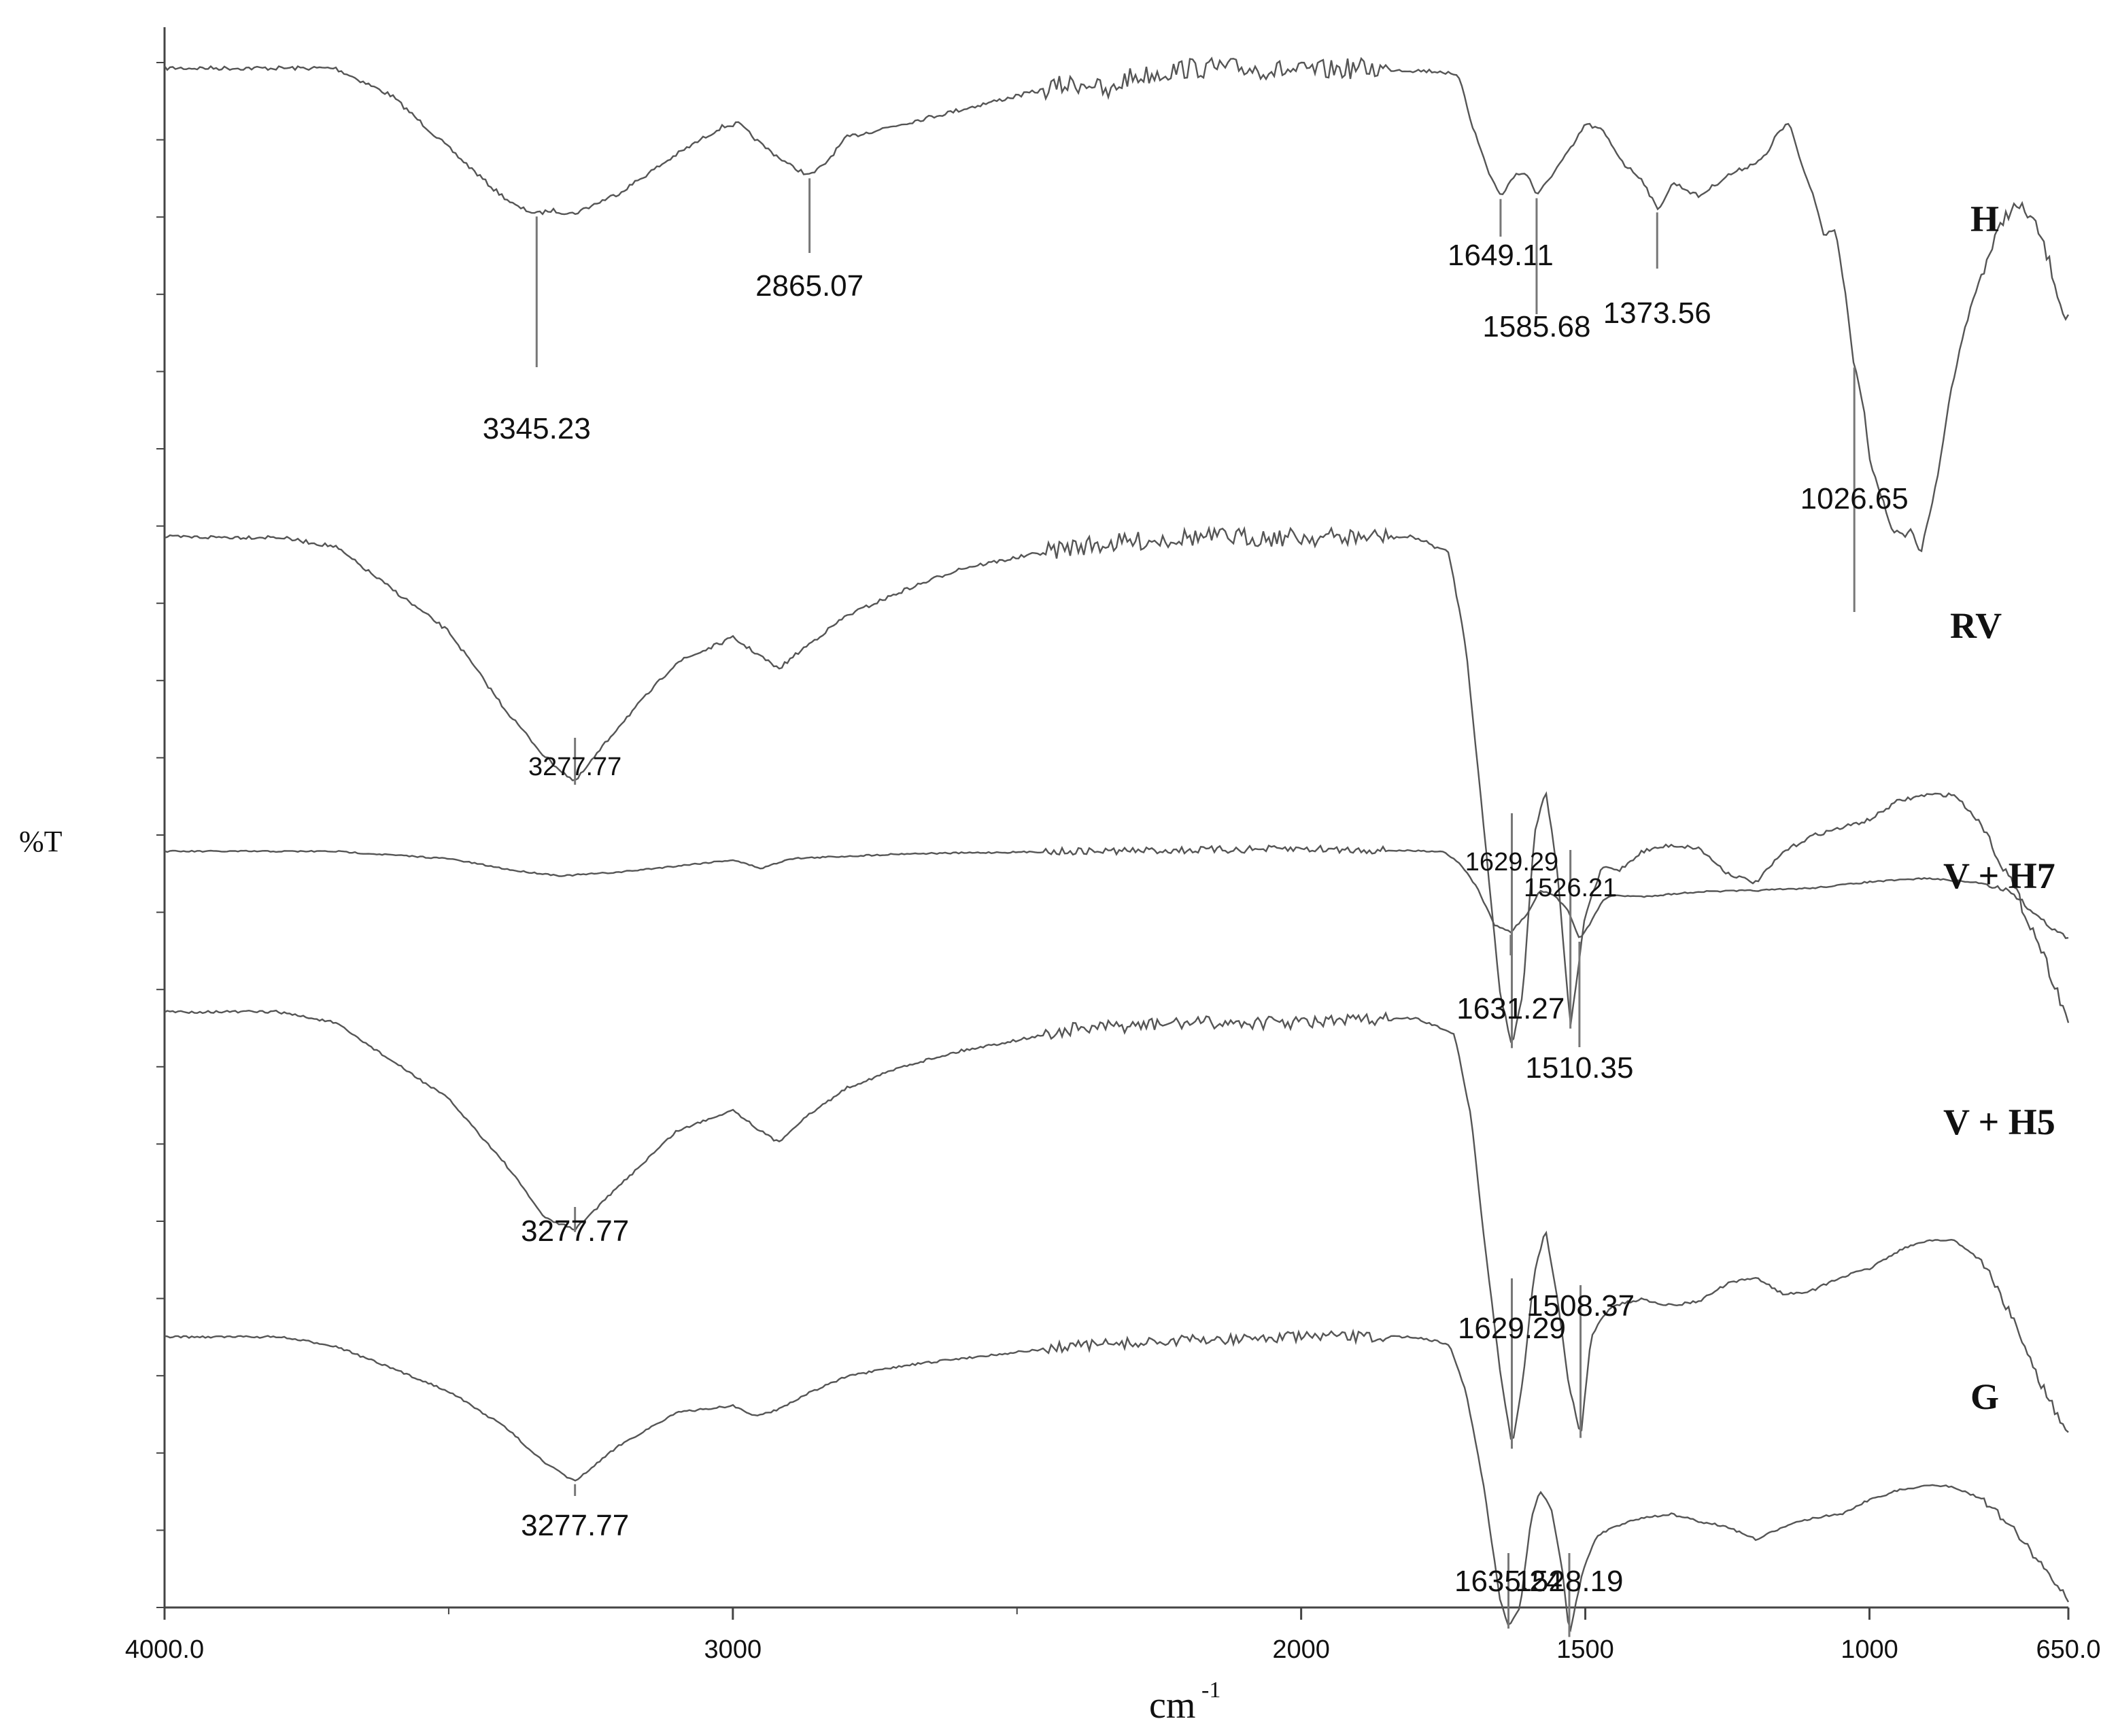 This screenshot has height=1736, width=2118. Describe the element at coordinates (1854, 498) in the screenshot. I see `peak-label: 1026.65` at that location.